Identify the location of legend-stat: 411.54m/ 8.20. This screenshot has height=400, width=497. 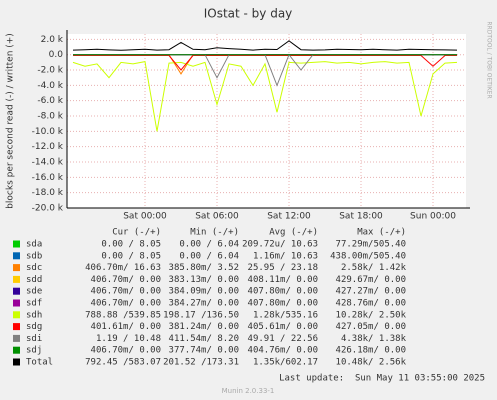
(204, 339).